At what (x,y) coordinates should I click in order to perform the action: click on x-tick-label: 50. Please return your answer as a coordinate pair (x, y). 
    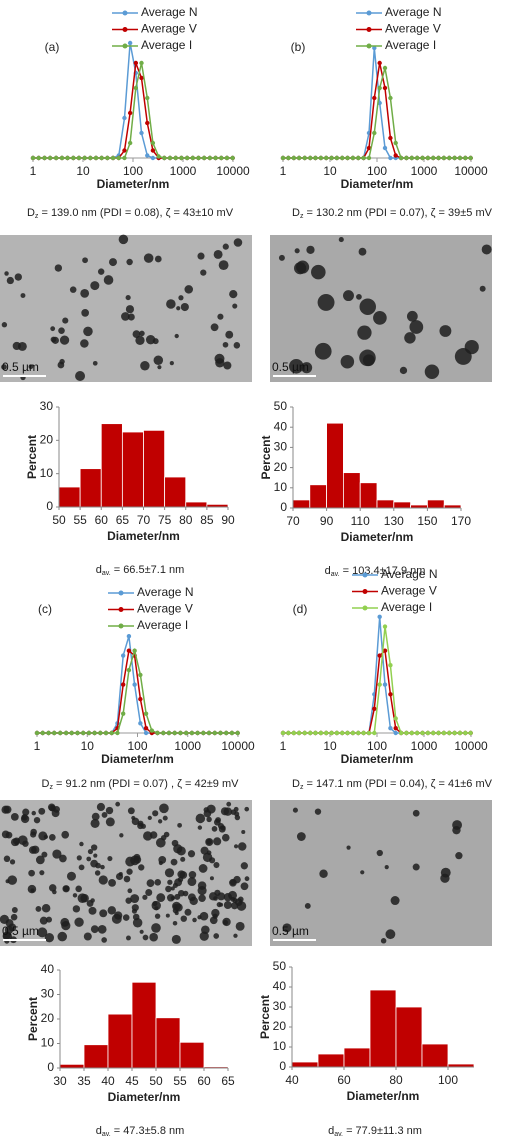
    Looking at the image, I should click on (59, 520).